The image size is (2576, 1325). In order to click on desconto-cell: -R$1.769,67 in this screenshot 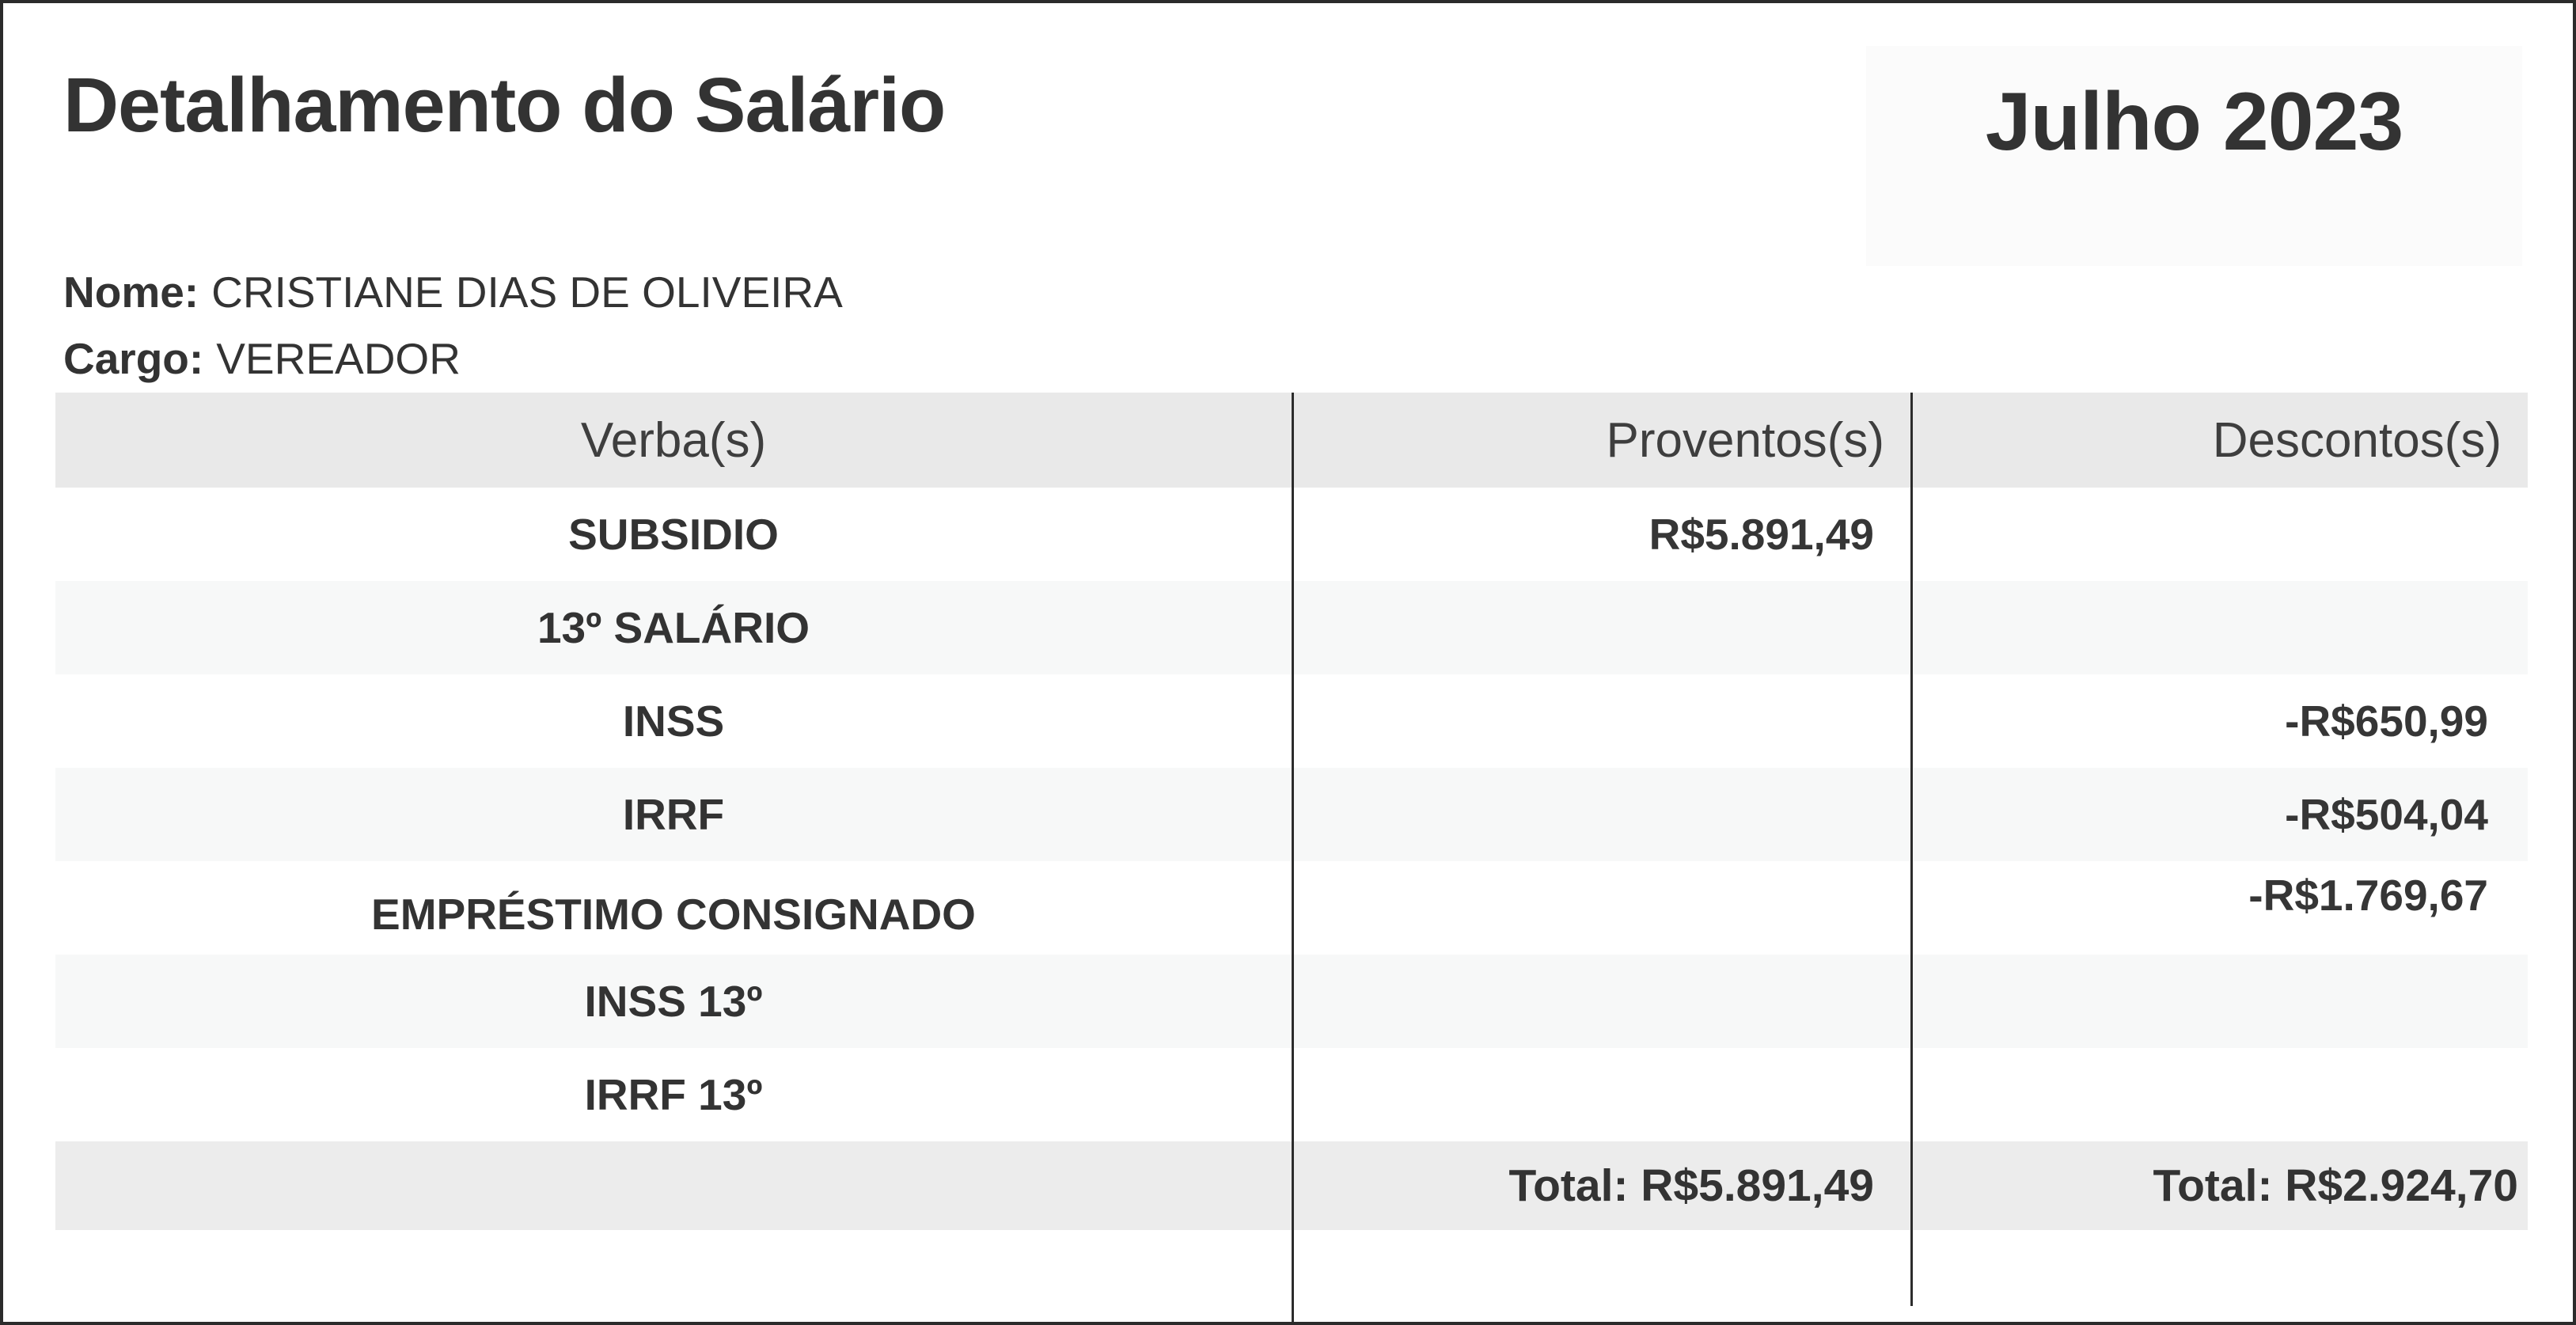, I will do `click(2368, 896)`.